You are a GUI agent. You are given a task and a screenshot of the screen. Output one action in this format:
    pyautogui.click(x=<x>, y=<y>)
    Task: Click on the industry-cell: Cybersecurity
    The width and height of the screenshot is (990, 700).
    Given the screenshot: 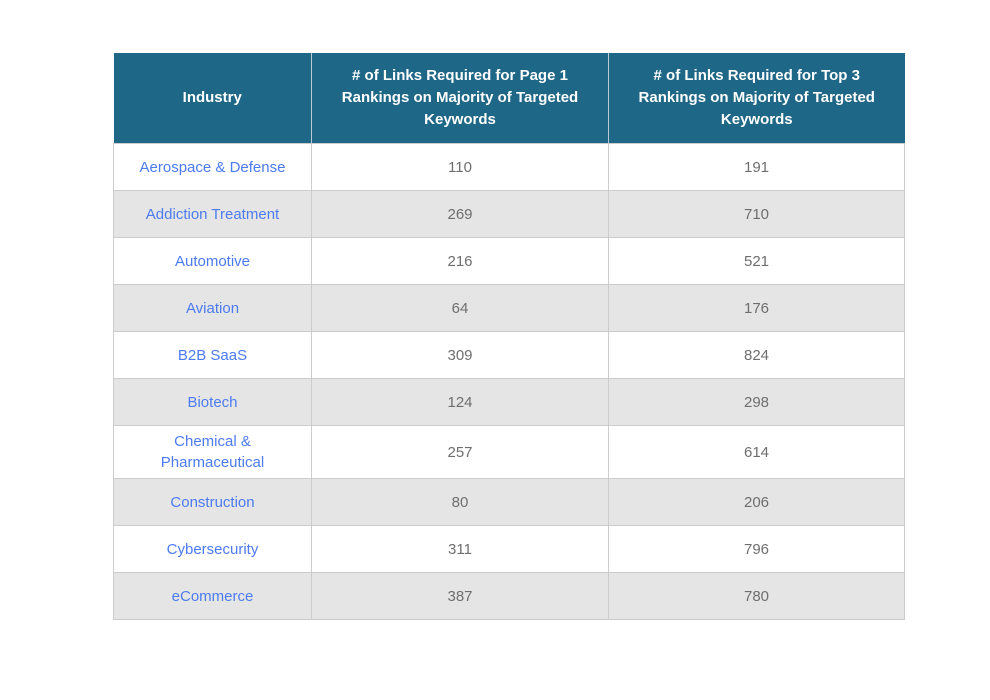 What is the action you would take?
    pyautogui.click(x=212, y=549)
    